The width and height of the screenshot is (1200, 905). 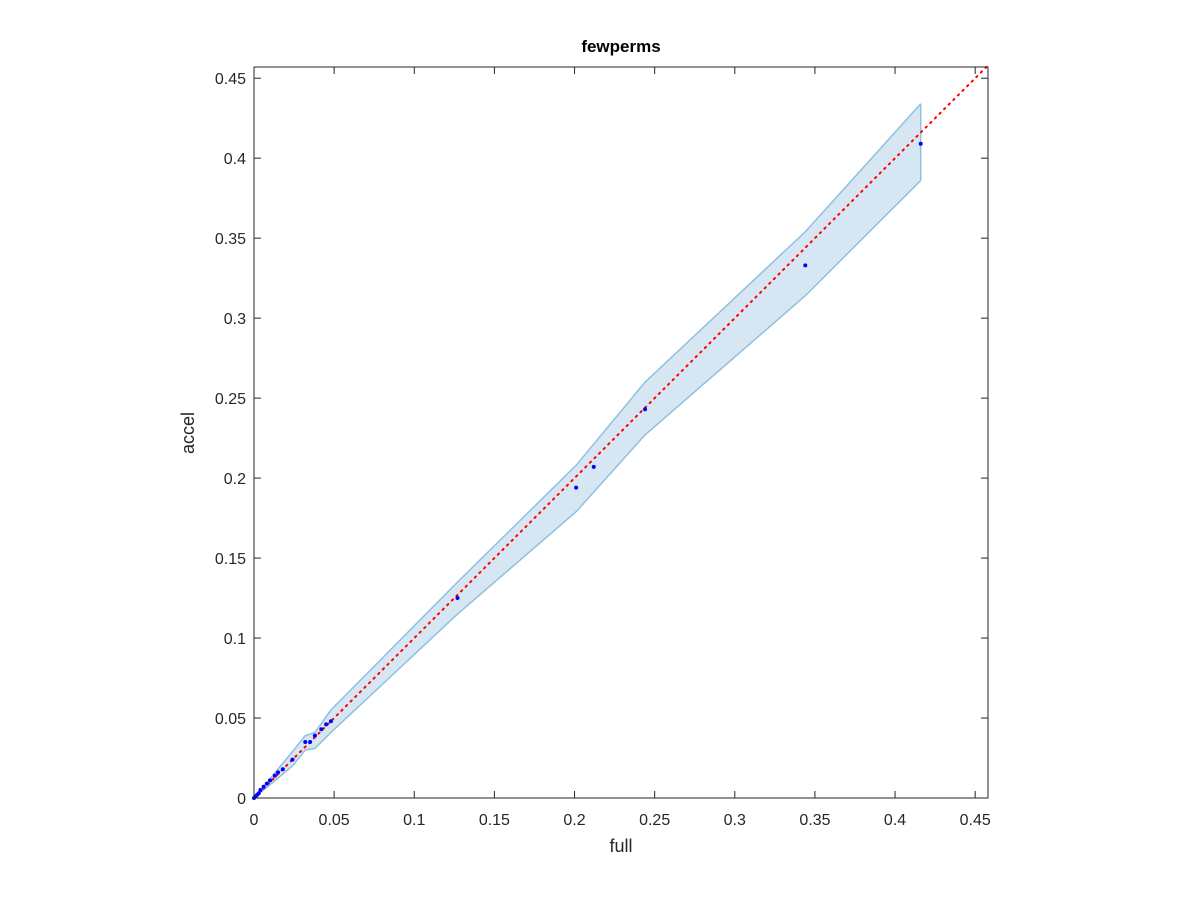 I want to click on y-tick-label: 0.4, so click(x=235, y=159).